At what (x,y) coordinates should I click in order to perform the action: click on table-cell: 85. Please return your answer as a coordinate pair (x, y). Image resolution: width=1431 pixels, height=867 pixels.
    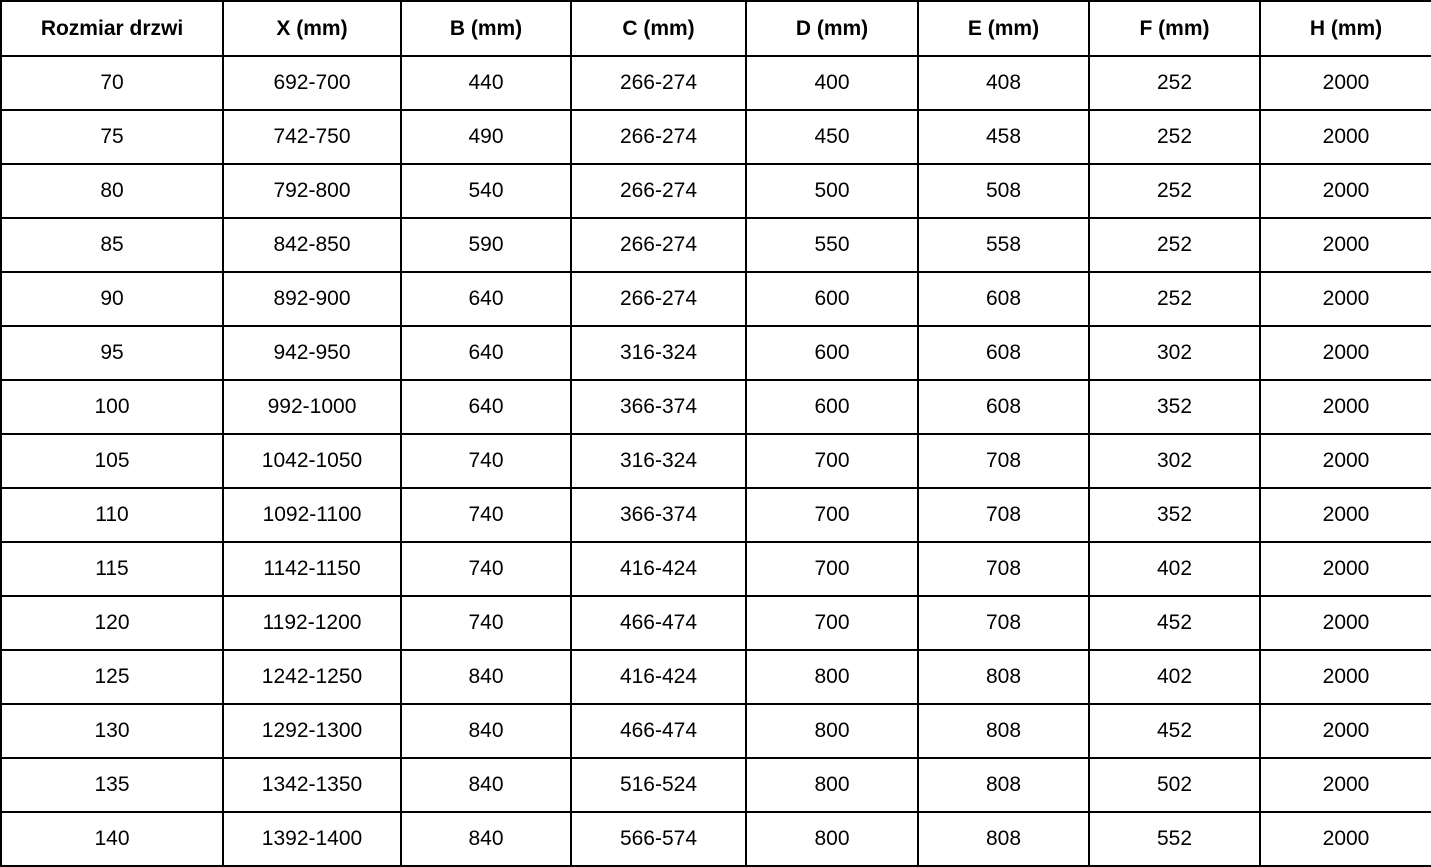
    Looking at the image, I should click on (112, 245).